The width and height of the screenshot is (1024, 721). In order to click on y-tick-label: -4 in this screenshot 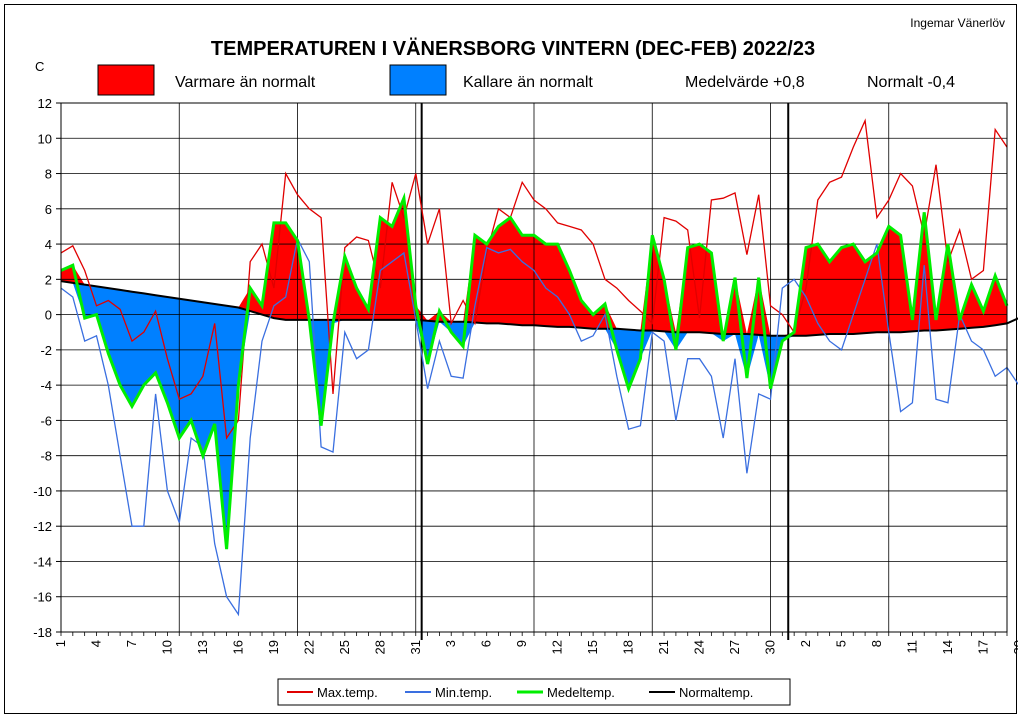, I will do `click(46, 385)`.